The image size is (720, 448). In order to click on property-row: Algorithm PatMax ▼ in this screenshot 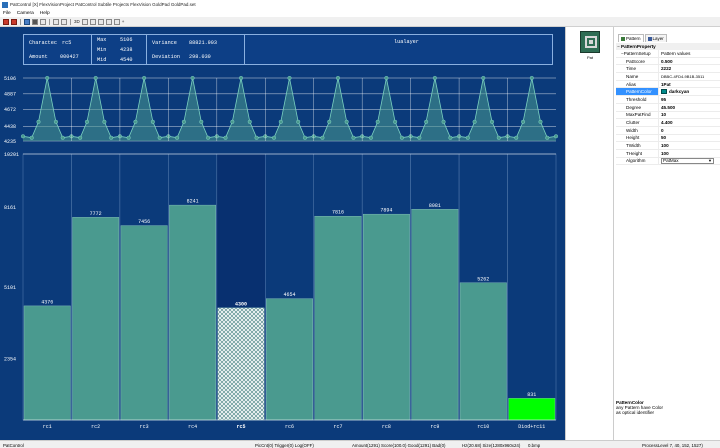, I will do `click(668, 161)`.